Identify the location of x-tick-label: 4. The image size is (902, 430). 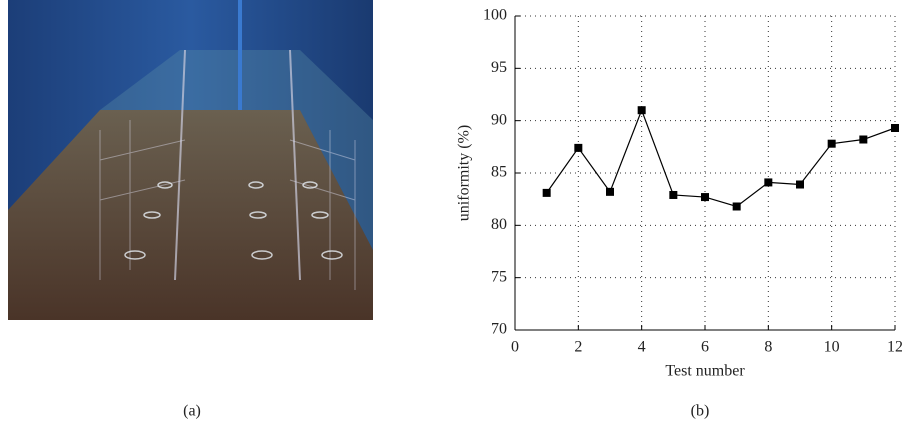
(642, 347).